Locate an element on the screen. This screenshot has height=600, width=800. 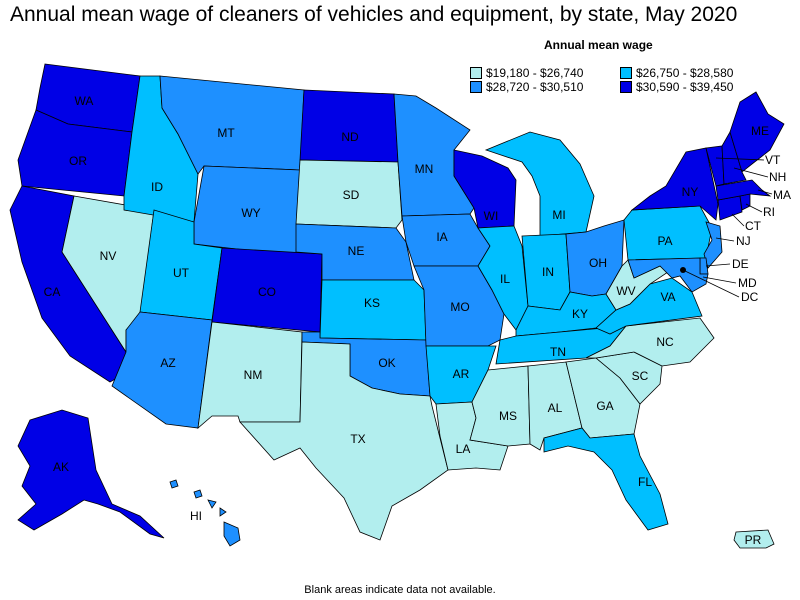
state-PA is located at coordinates (668, 233).